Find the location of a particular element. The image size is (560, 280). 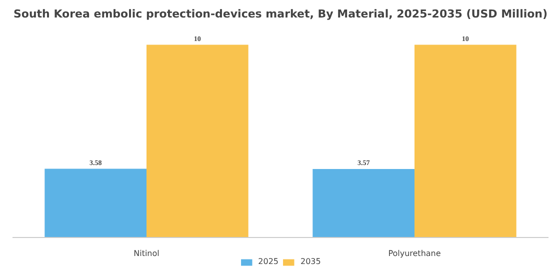

x-tick-label: Polyurethane is located at coordinates (414, 253).